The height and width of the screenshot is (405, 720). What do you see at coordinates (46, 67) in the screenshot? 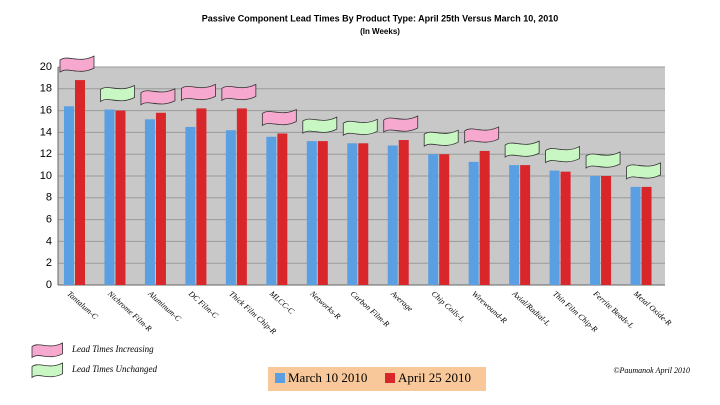
I see `y-tick-label: 20` at bounding box center [46, 67].